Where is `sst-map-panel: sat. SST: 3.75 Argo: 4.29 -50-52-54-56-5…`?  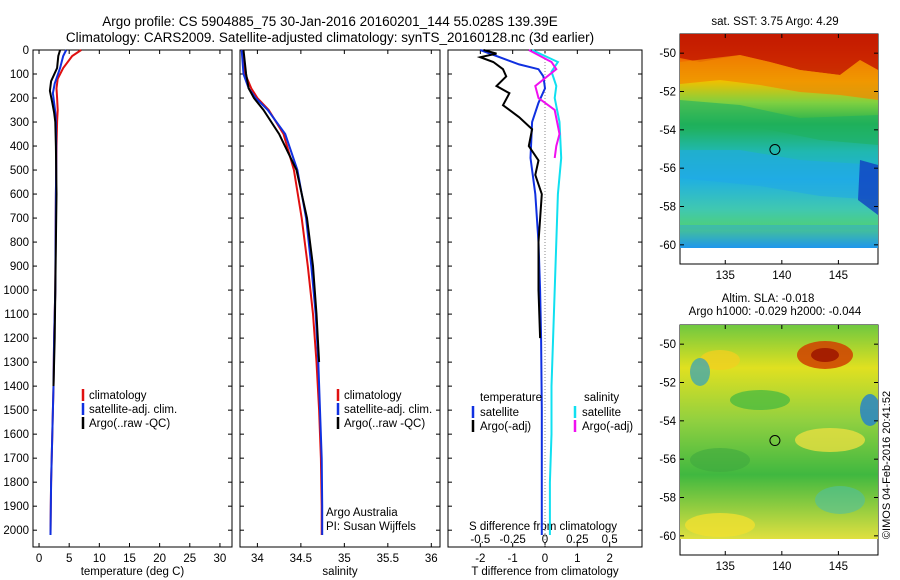
sst-map-panel: sat. SST: 3.75 Argo: 4.29 -50-52-54-56-5… is located at coordinates (769, 149).